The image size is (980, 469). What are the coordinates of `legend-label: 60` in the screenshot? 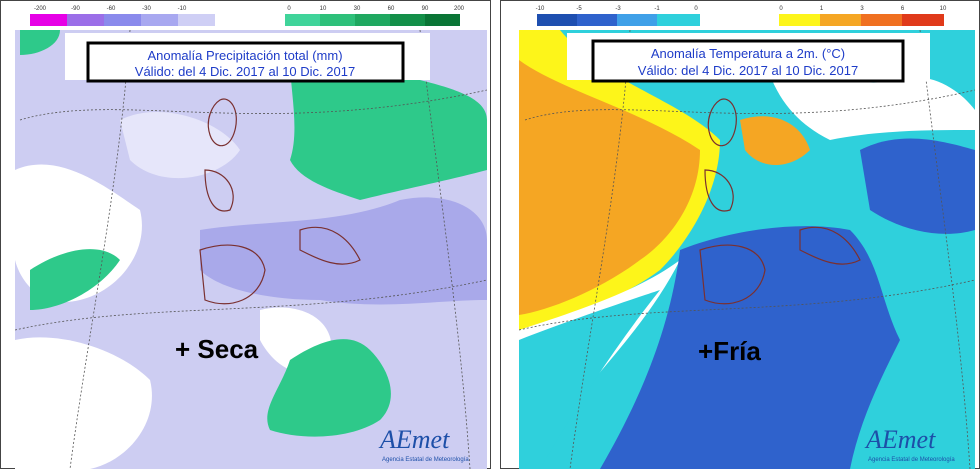 It's located at (391, 9).